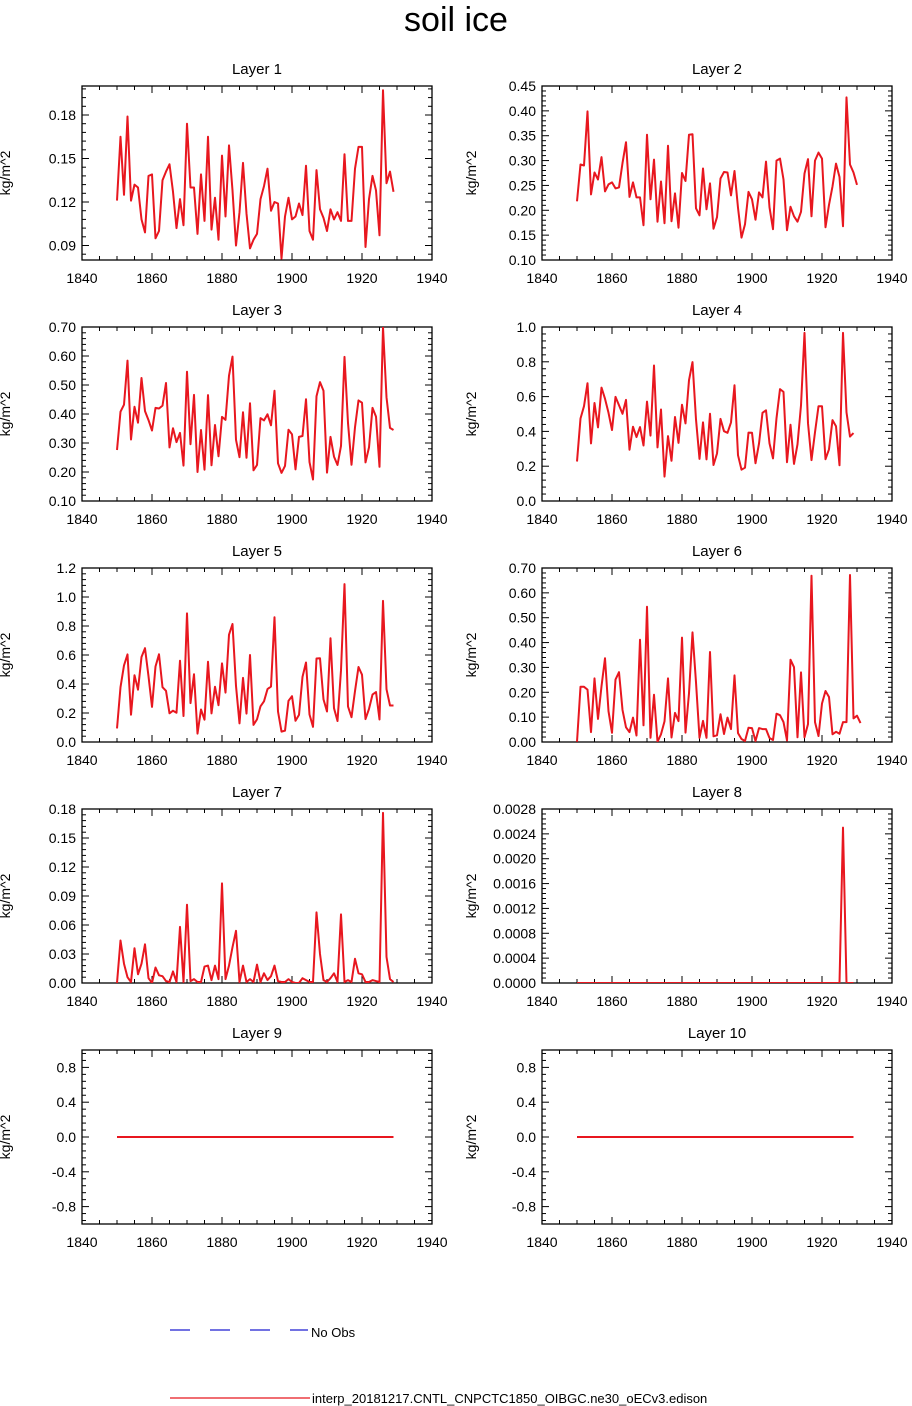 This screenshot has height=1406, width=912. What do you see at coordinates (522, 260) in the screenshot?
I see `y-tick-label: 0.10` at bounding box center [522, 260].